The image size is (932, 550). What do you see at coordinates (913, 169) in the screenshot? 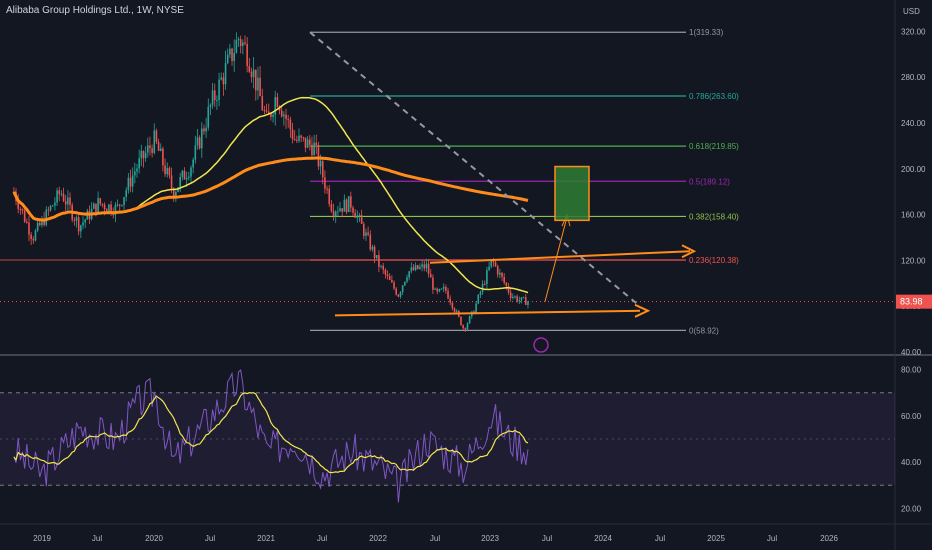
I see `price-tick-label: 200.00` at bounding box center [913, 169].